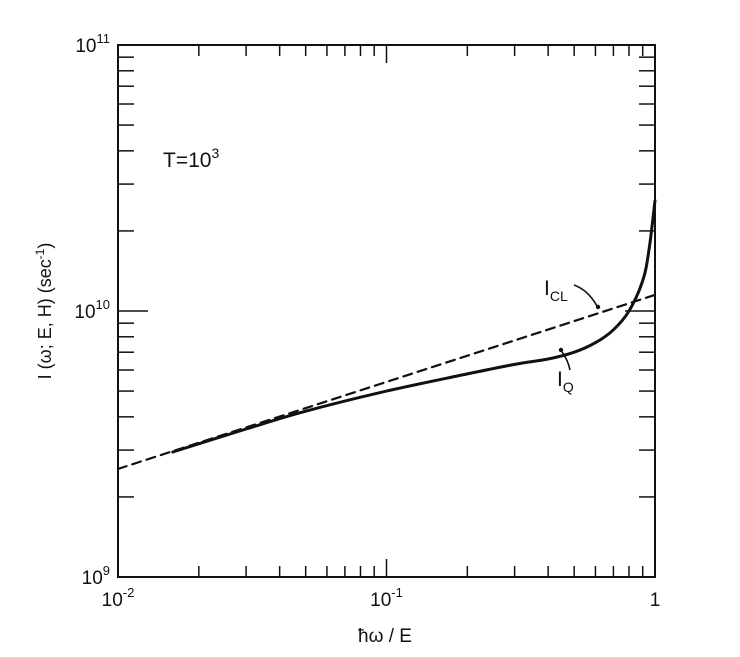  What do you see at coordinates (572, 336) in the screenshot?
I see `series-labels: ICL IQ` at bounding box center [572, 336].